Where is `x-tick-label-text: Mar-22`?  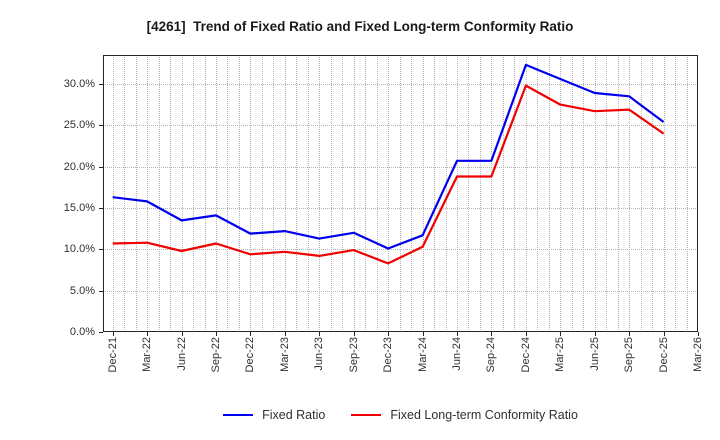
x-tick-label-text: Mar-22 is located at coordinates (147, 354).